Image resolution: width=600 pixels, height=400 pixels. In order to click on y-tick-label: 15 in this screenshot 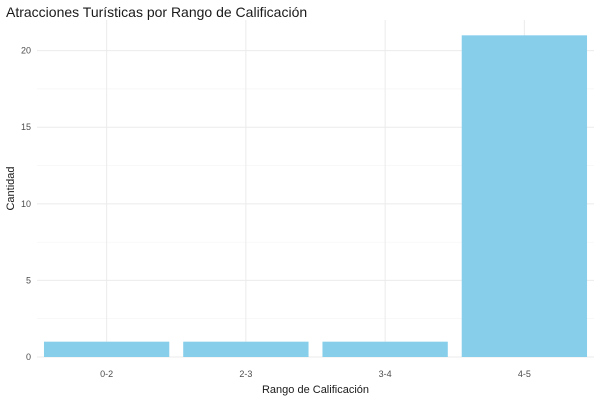, I will do `click(26, 127)`.